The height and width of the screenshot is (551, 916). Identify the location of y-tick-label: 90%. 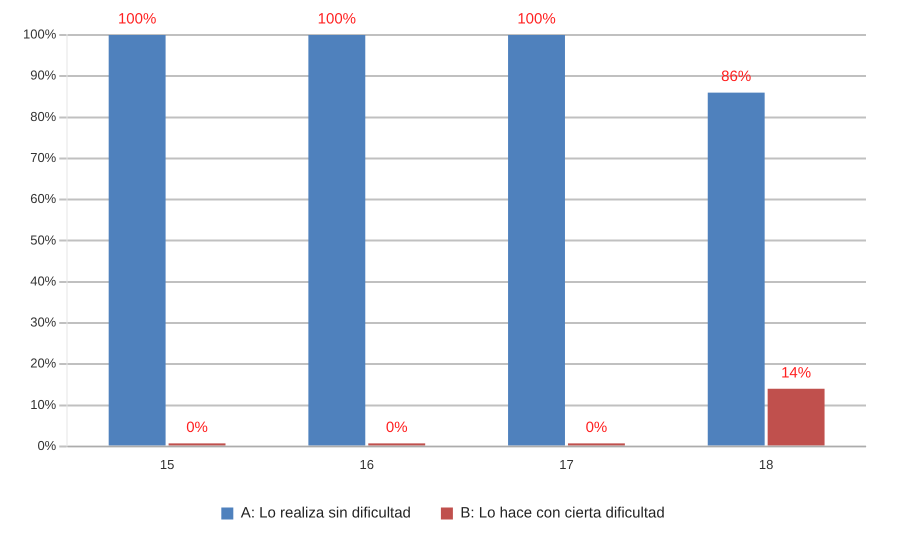
(43, 75).